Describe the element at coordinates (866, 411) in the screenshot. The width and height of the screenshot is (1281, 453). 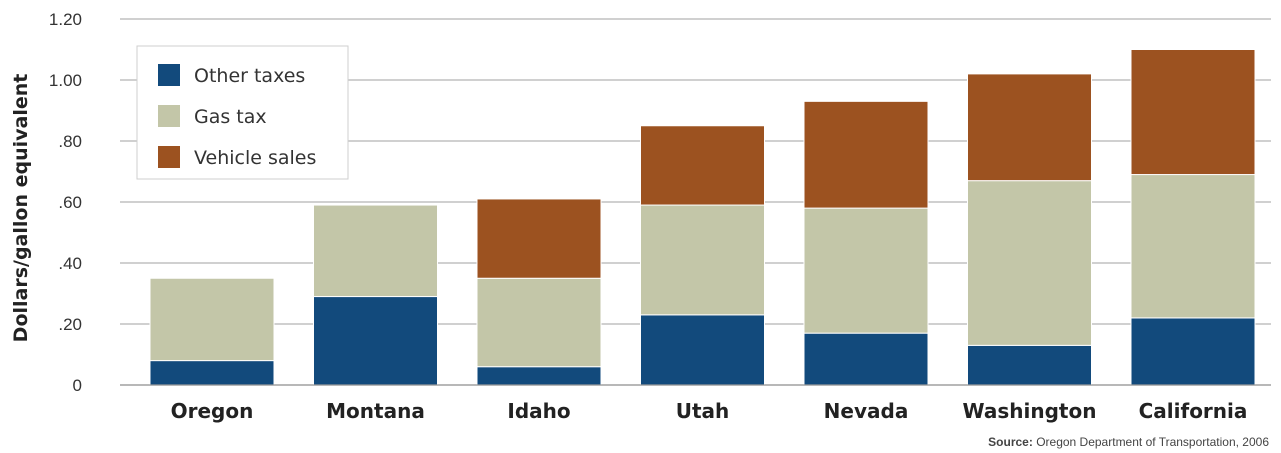
I see `x-tick-label: Nevada` at that location.